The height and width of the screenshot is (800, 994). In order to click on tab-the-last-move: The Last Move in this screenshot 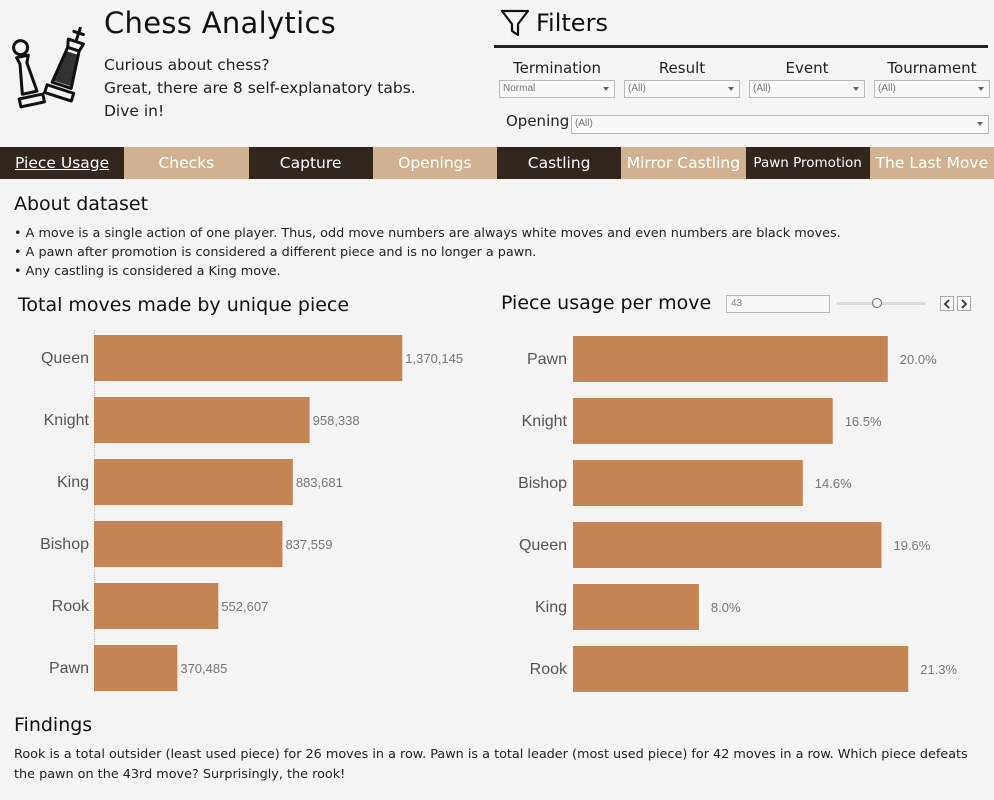, I will do `click(931, 163)`.